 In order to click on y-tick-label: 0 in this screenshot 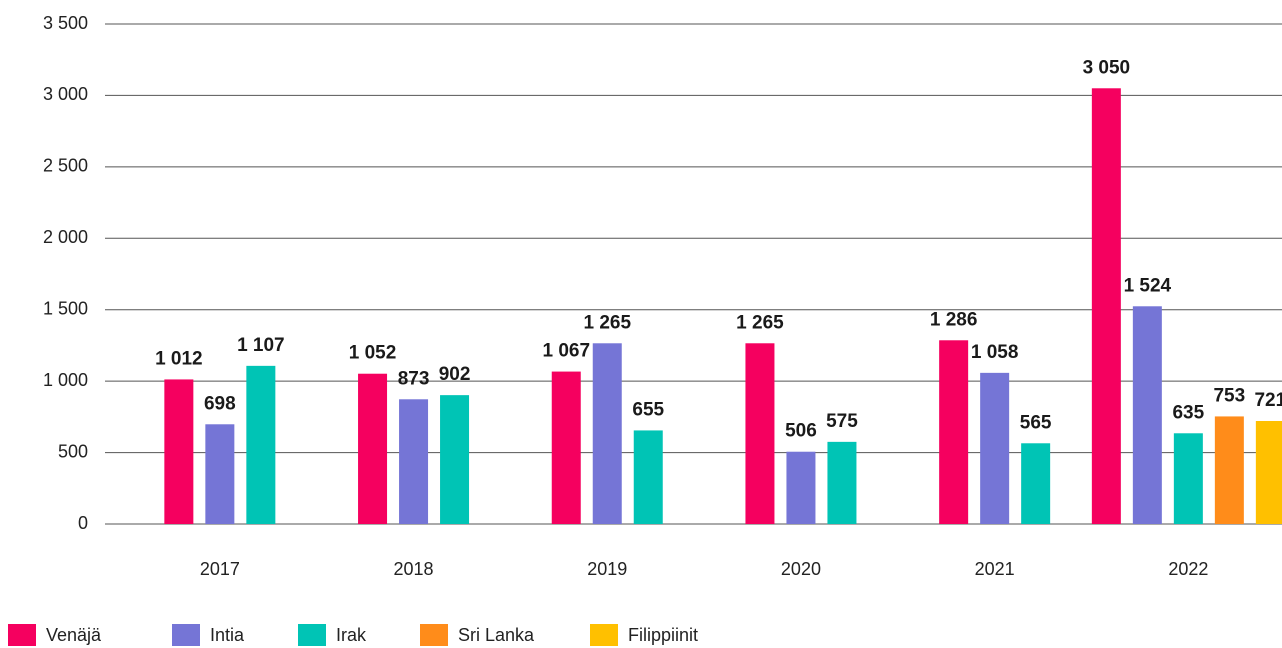, I will do `click(83, 523)`.